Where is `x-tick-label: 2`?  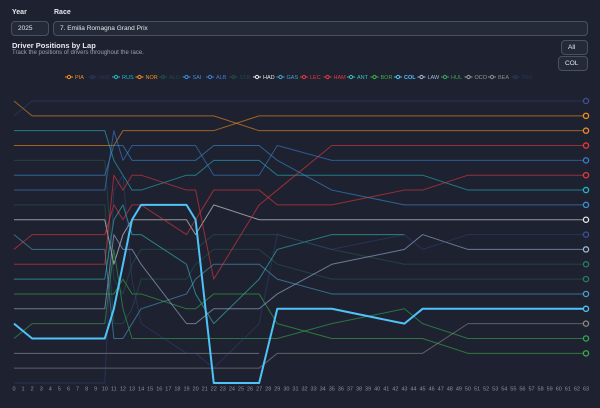
x-tick-label: 2 is located at coordinates (32, 389).